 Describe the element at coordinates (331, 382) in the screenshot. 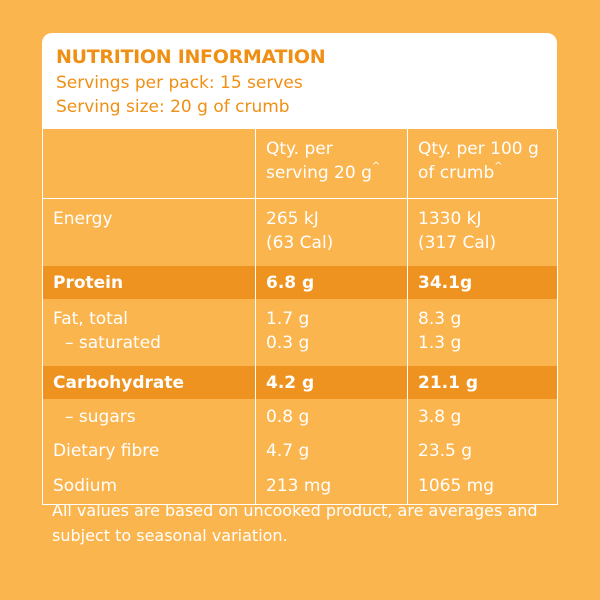

I see `carbohydrate-per-serving: 4.2 g` at that location.